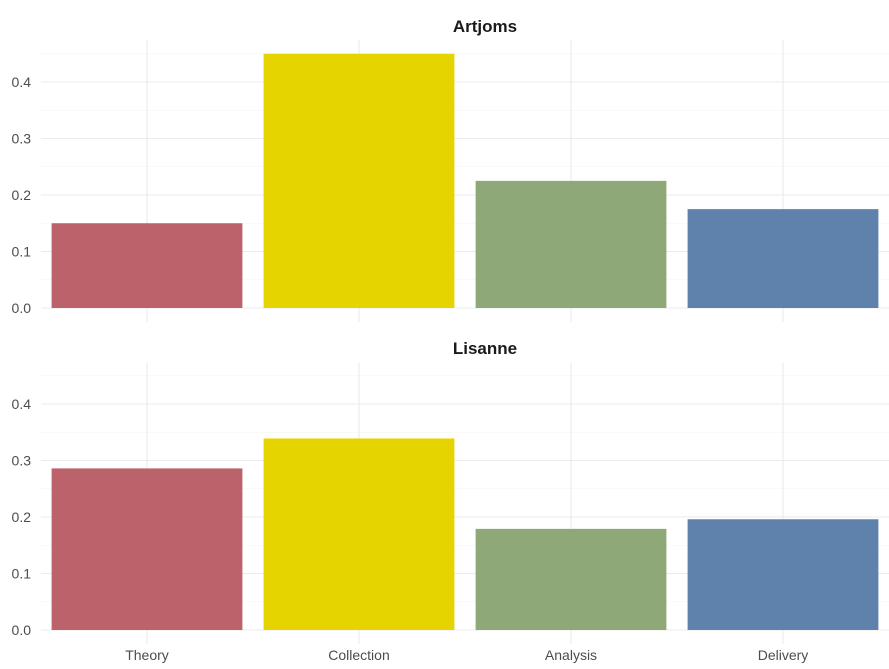 This screenshot has height=669, width=889. What do you see at coordinates (571, 579) in the screenshot?
I see `bar-lisanne-analysis` at bounding box center [571, 579].